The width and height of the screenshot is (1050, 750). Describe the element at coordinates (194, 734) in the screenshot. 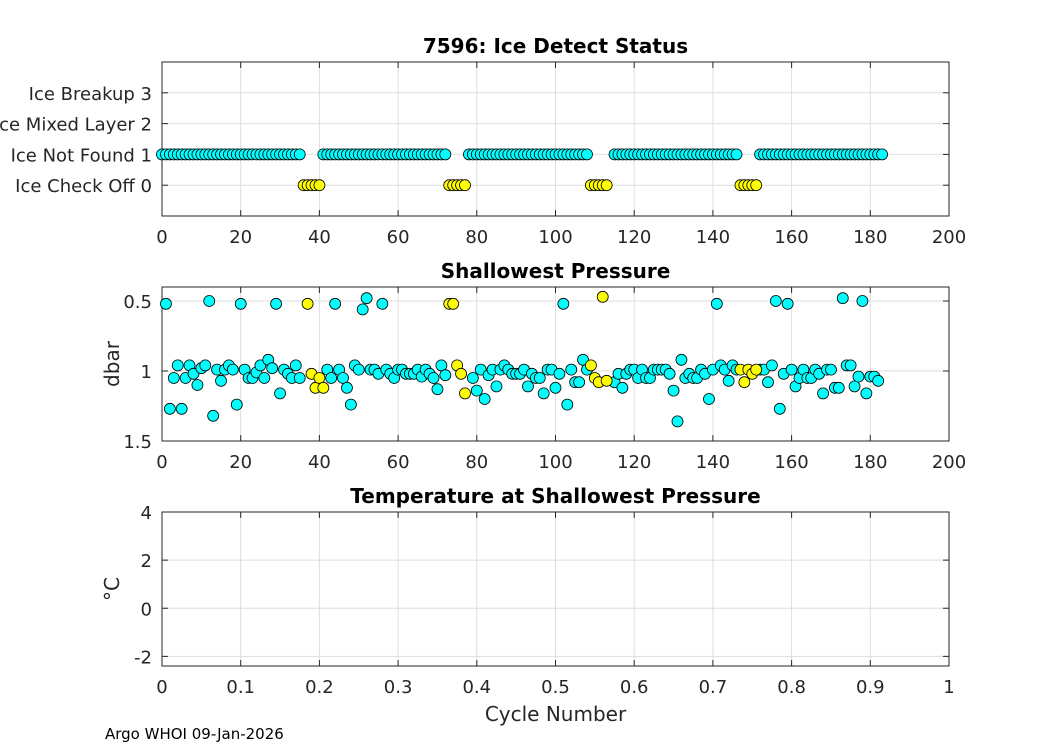

I see `footer-stamp: Argo WHOI 09-Jan-2026` at that location.